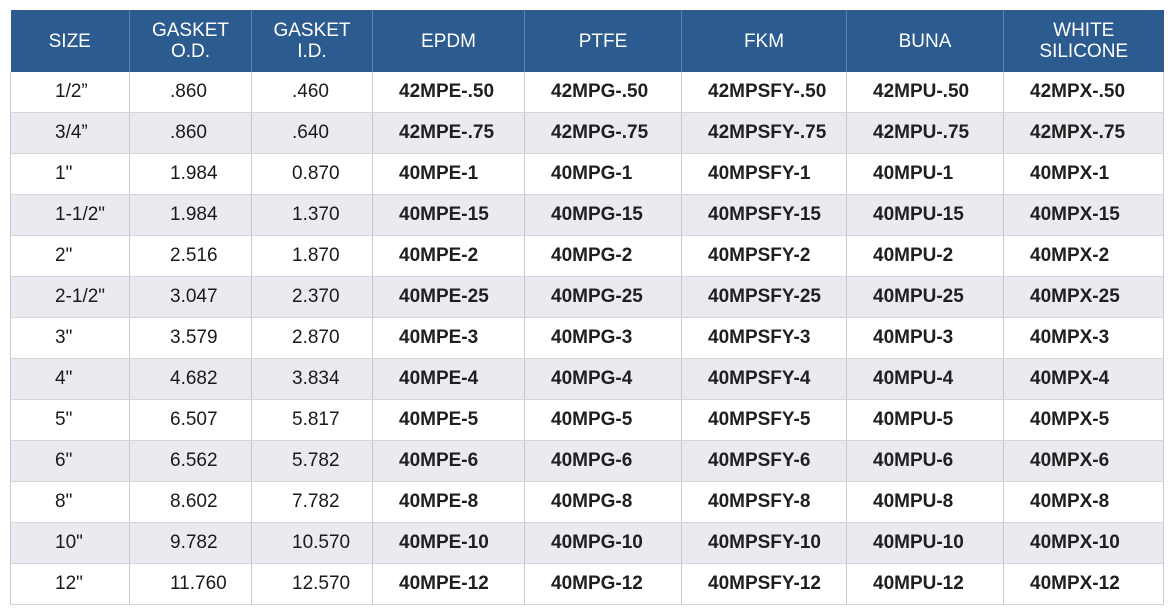 This screenshot has height=615, width=1176. I want to click on cell-ptfe: 40MPG-2, so click(603, 256).